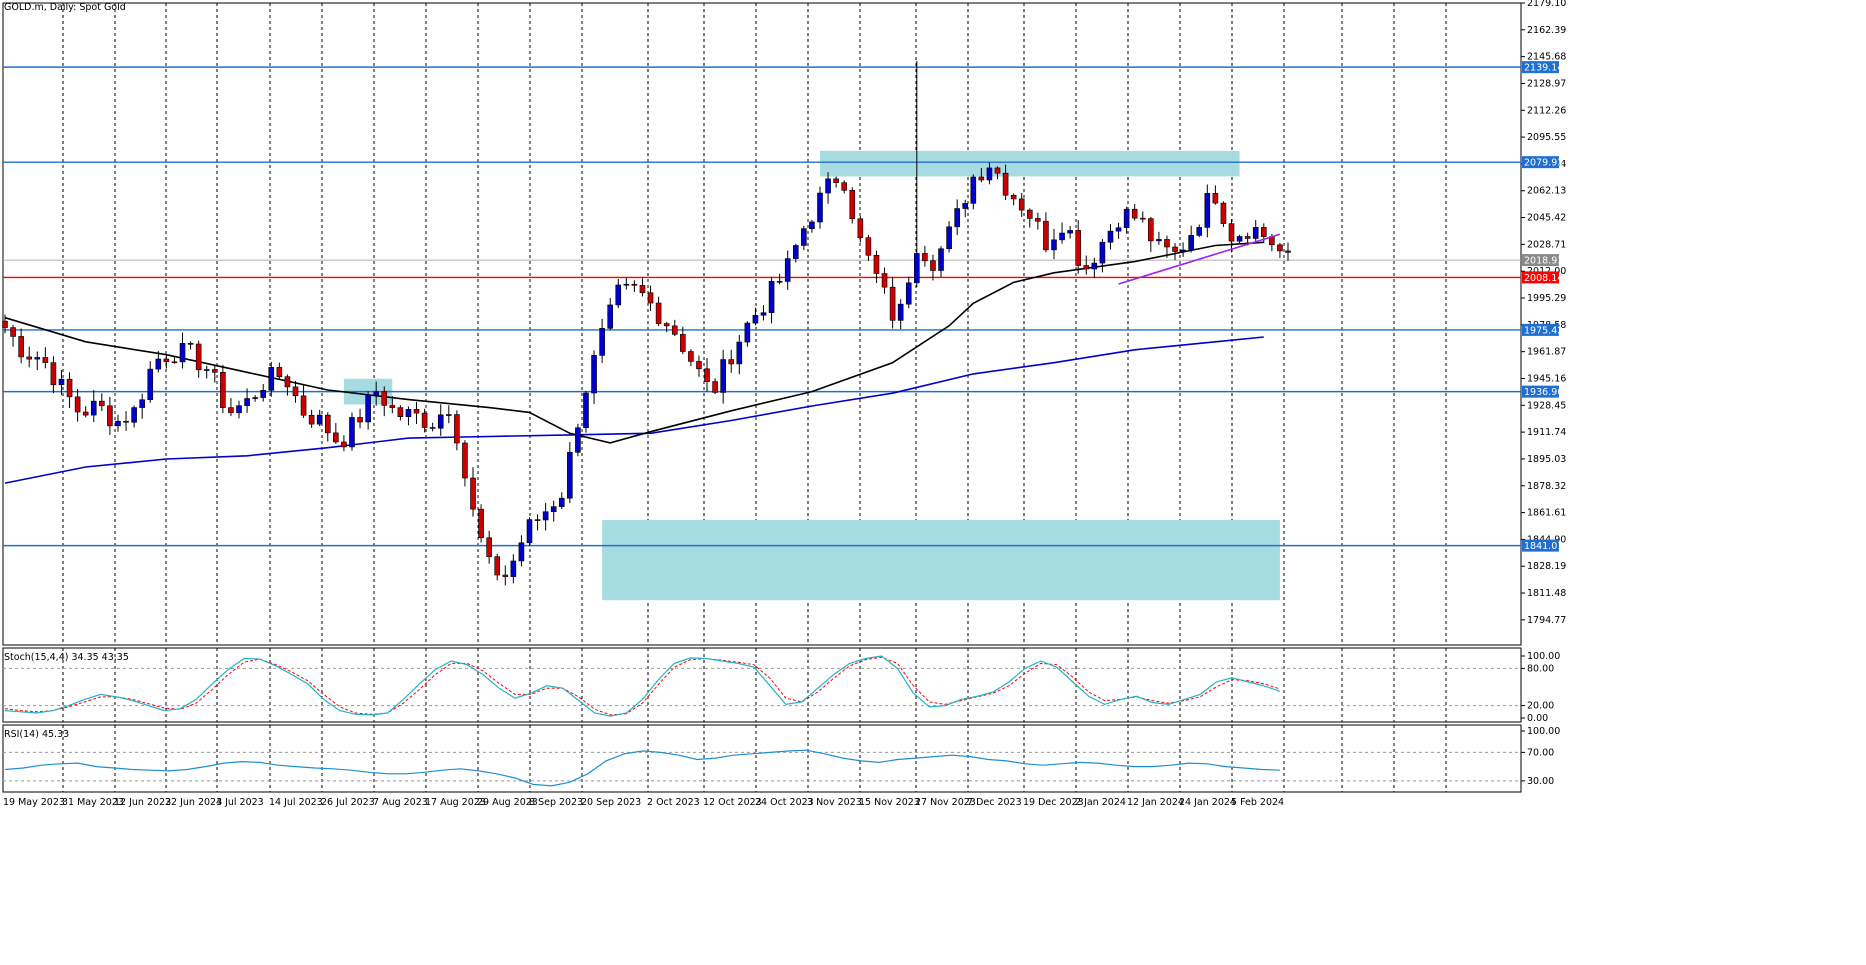 Image resolution: width=1866 pixels, height=965 pixels. Describe the element at coordinates (34, 802) in the screenshot. I see `x-tick-label: 19 May 2023` at that location.